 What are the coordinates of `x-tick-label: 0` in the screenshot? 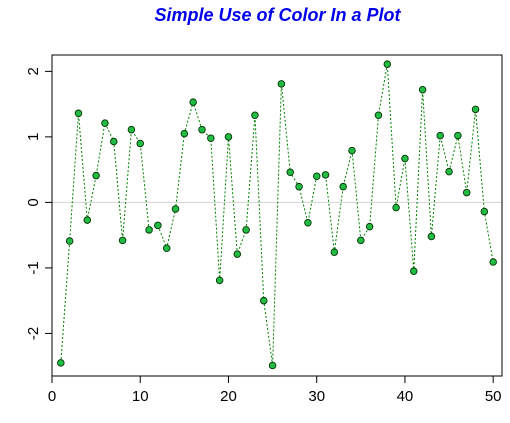 It's located at (52, 396).